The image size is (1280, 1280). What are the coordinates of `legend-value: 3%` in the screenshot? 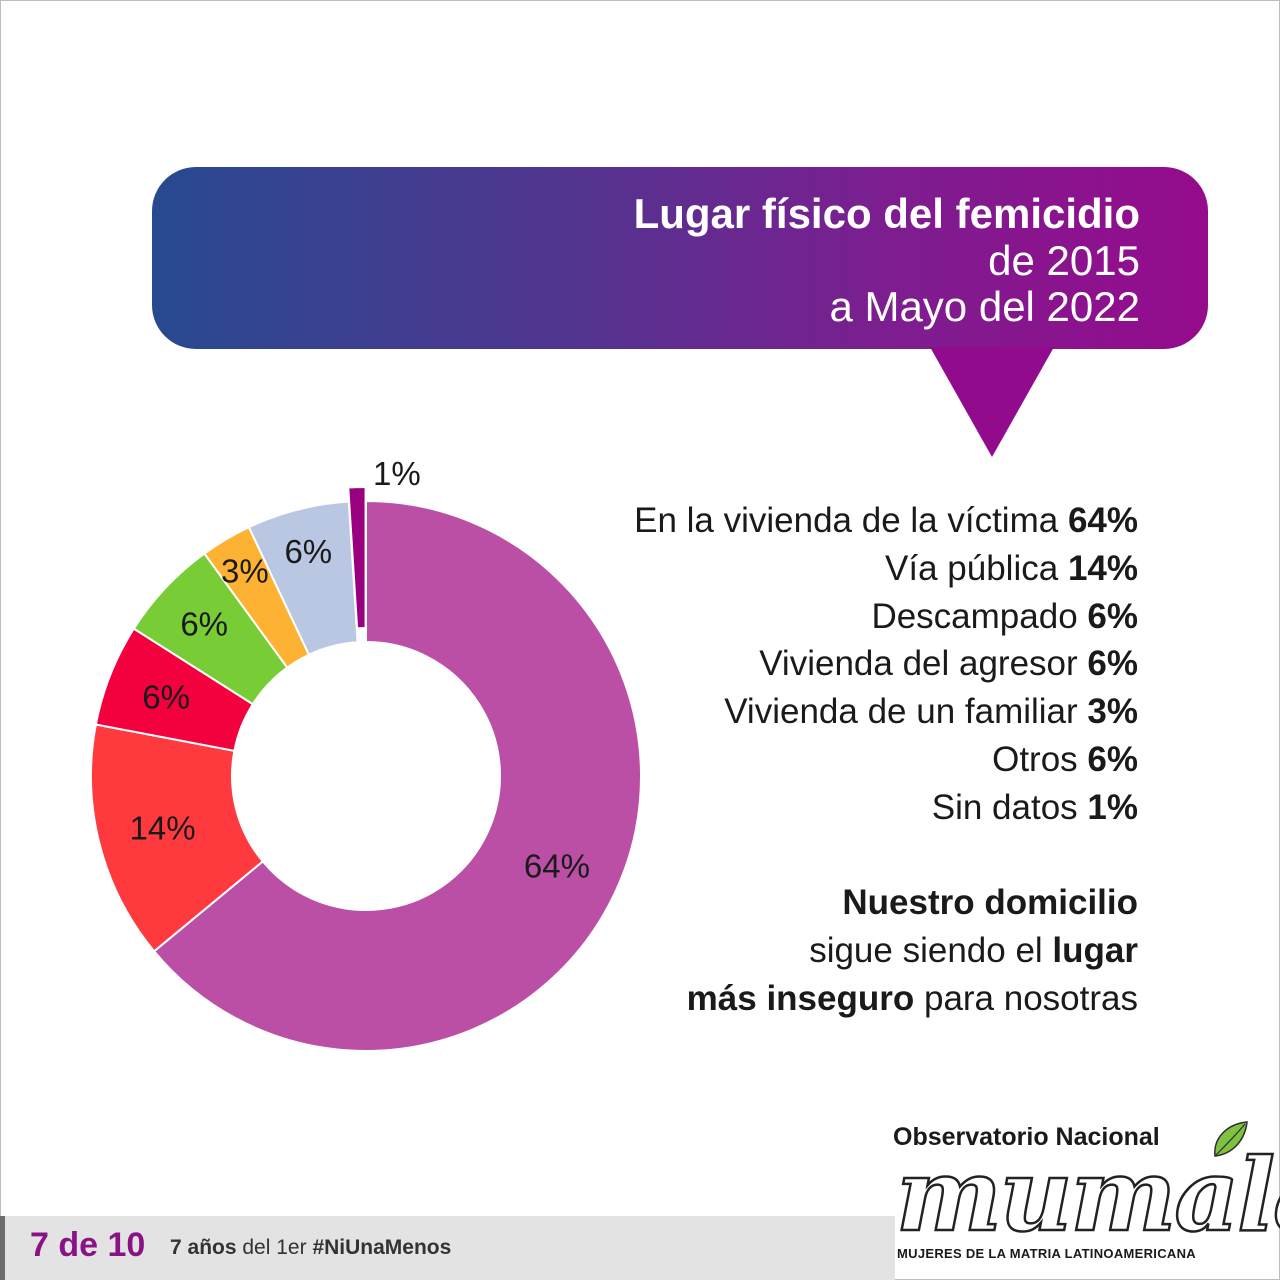 It's located at (1112, 712).